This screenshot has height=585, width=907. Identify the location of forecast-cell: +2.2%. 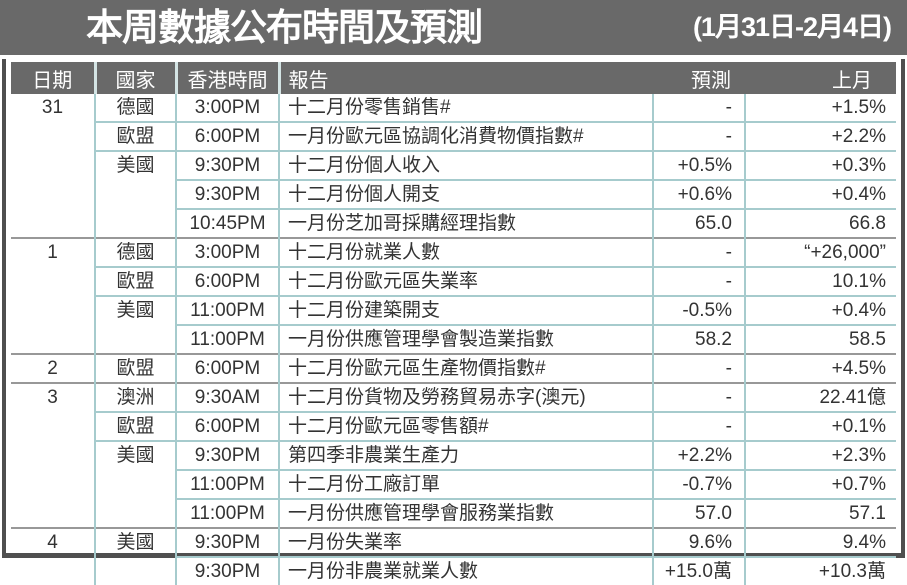
(698, 455).